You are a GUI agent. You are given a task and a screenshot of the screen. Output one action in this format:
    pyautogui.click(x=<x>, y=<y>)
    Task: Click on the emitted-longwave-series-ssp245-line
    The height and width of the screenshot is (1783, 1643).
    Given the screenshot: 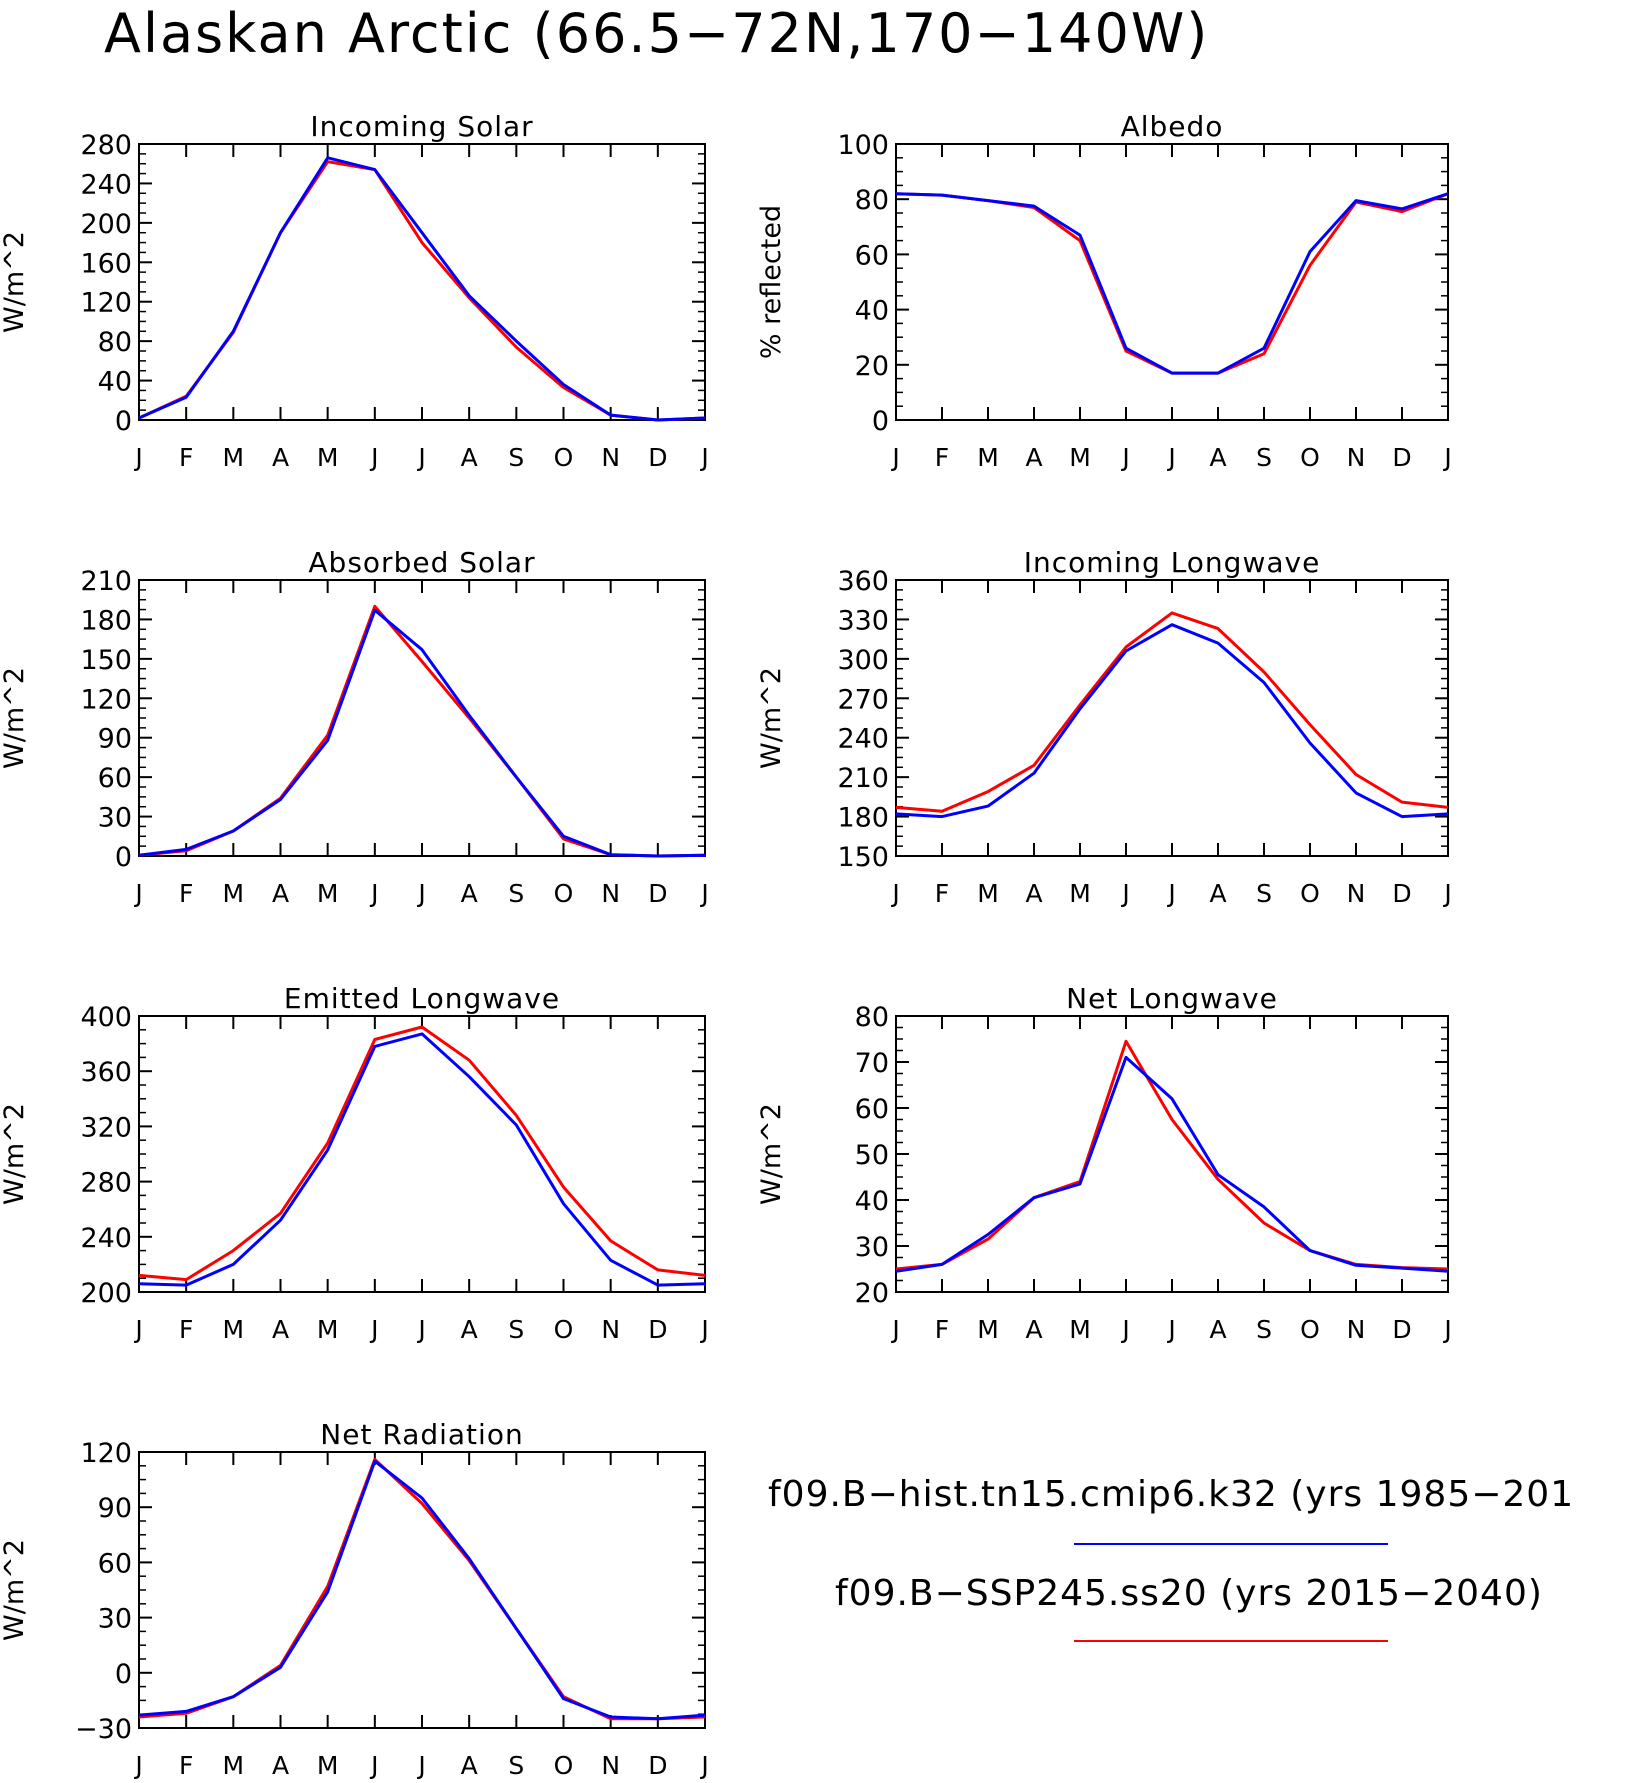 What is the action you would take?
    pyautogui.click(x=422, y=1153)
    